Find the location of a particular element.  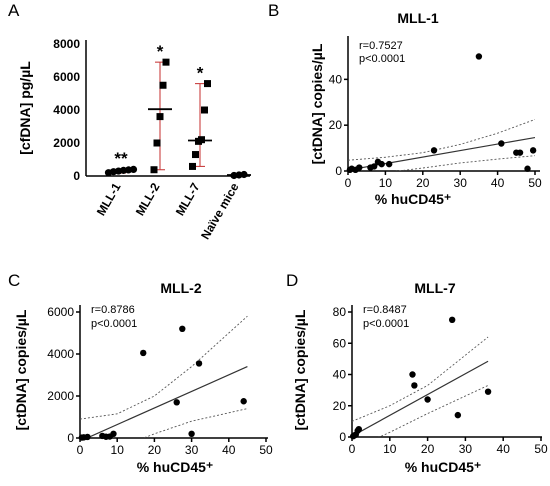

y-tick-label: 40 is located at coordinates (336, 79).